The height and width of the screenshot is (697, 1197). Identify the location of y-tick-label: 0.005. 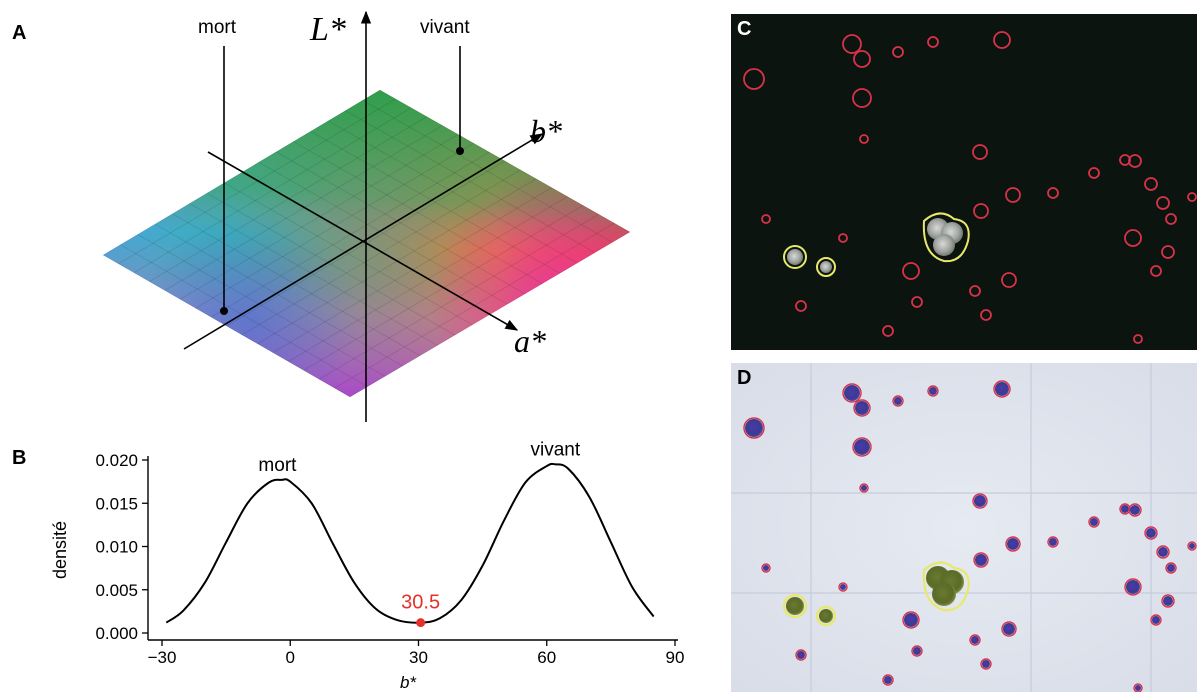
(116, 590).